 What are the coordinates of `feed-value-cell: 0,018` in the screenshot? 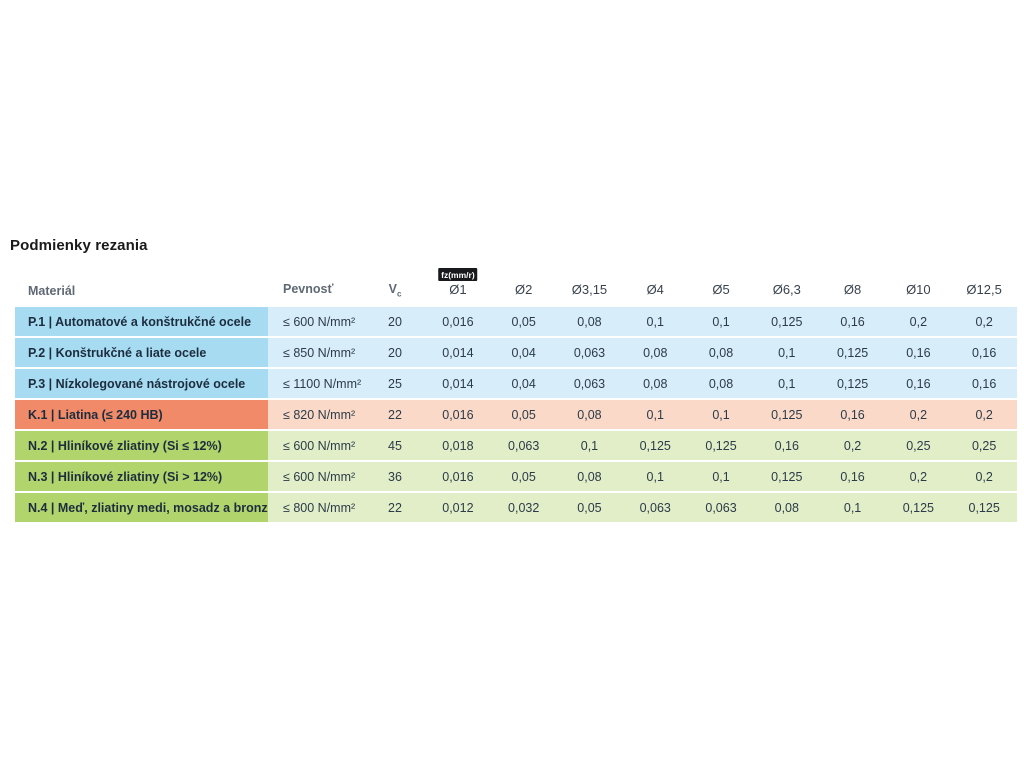 It's located at (458, 445).